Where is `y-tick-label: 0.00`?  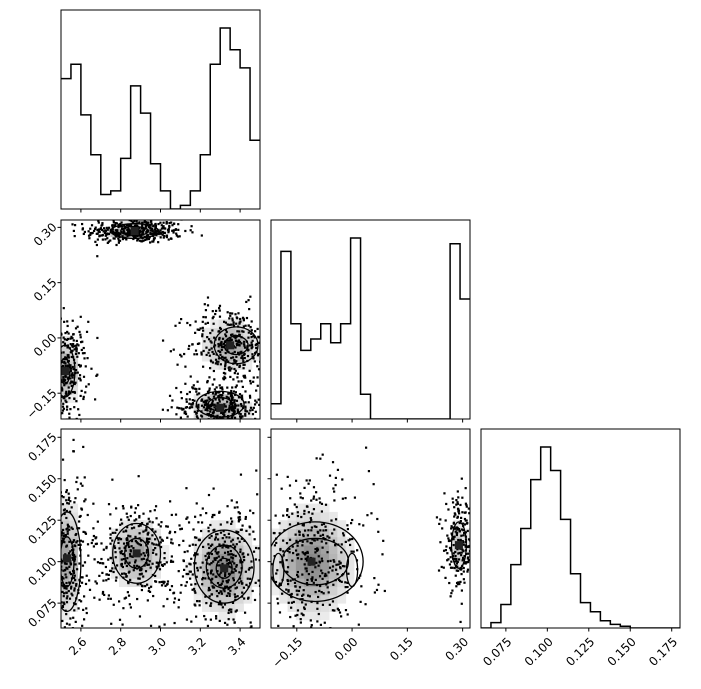
y-tick-label: 0.00 is located at coordinates (45, 345).